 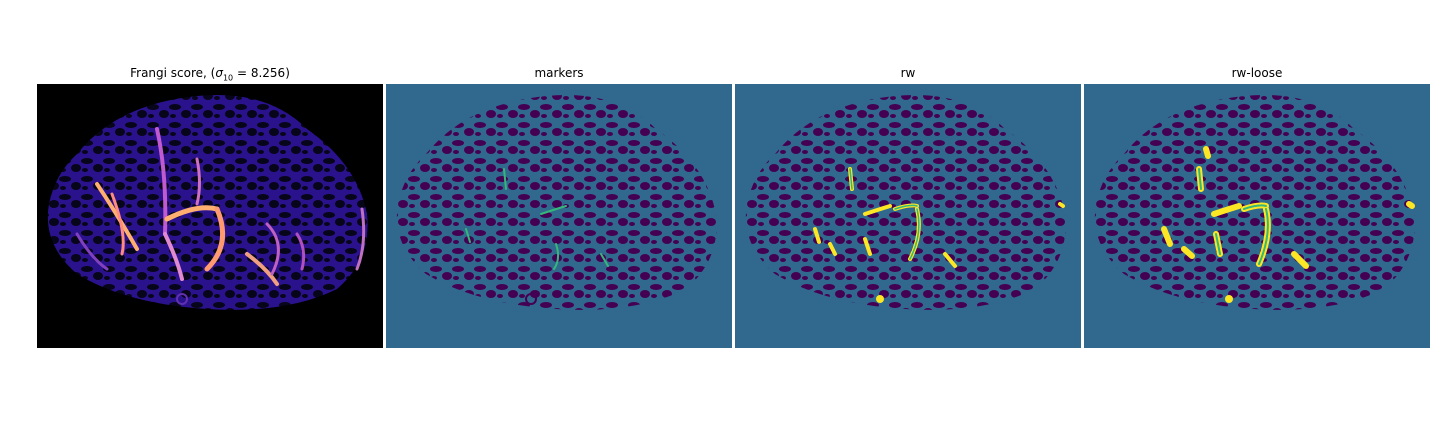 I want to click on frangi-panel-title: Frangi score, (σ10 = 8.256), so click(x=210, y=74).